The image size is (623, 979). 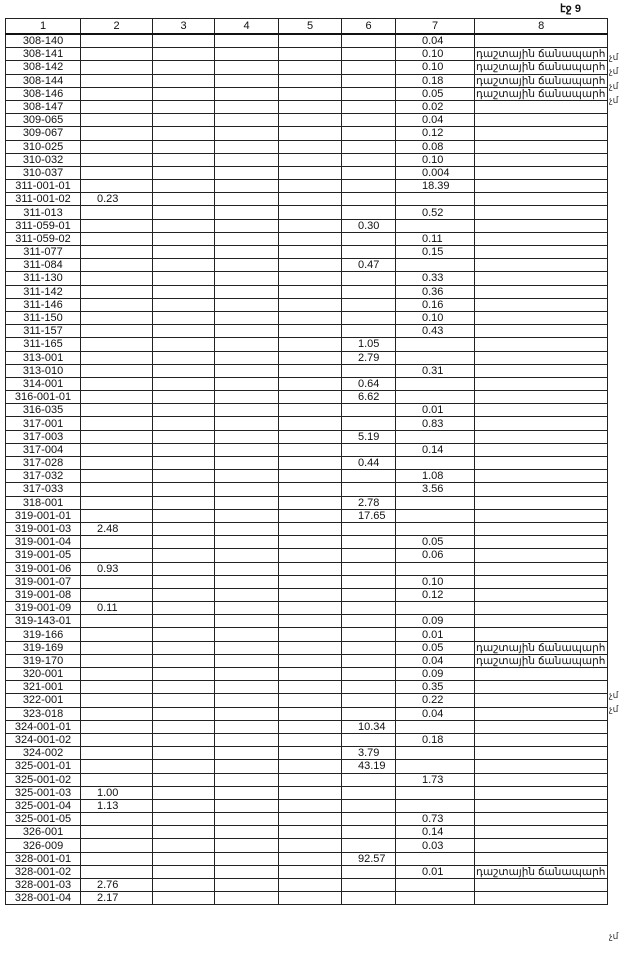 What do you see at coordinates (43, 370) in the screenshot?
I see `parcel-code-cell: 313-010` at bounding box center [43, 370].